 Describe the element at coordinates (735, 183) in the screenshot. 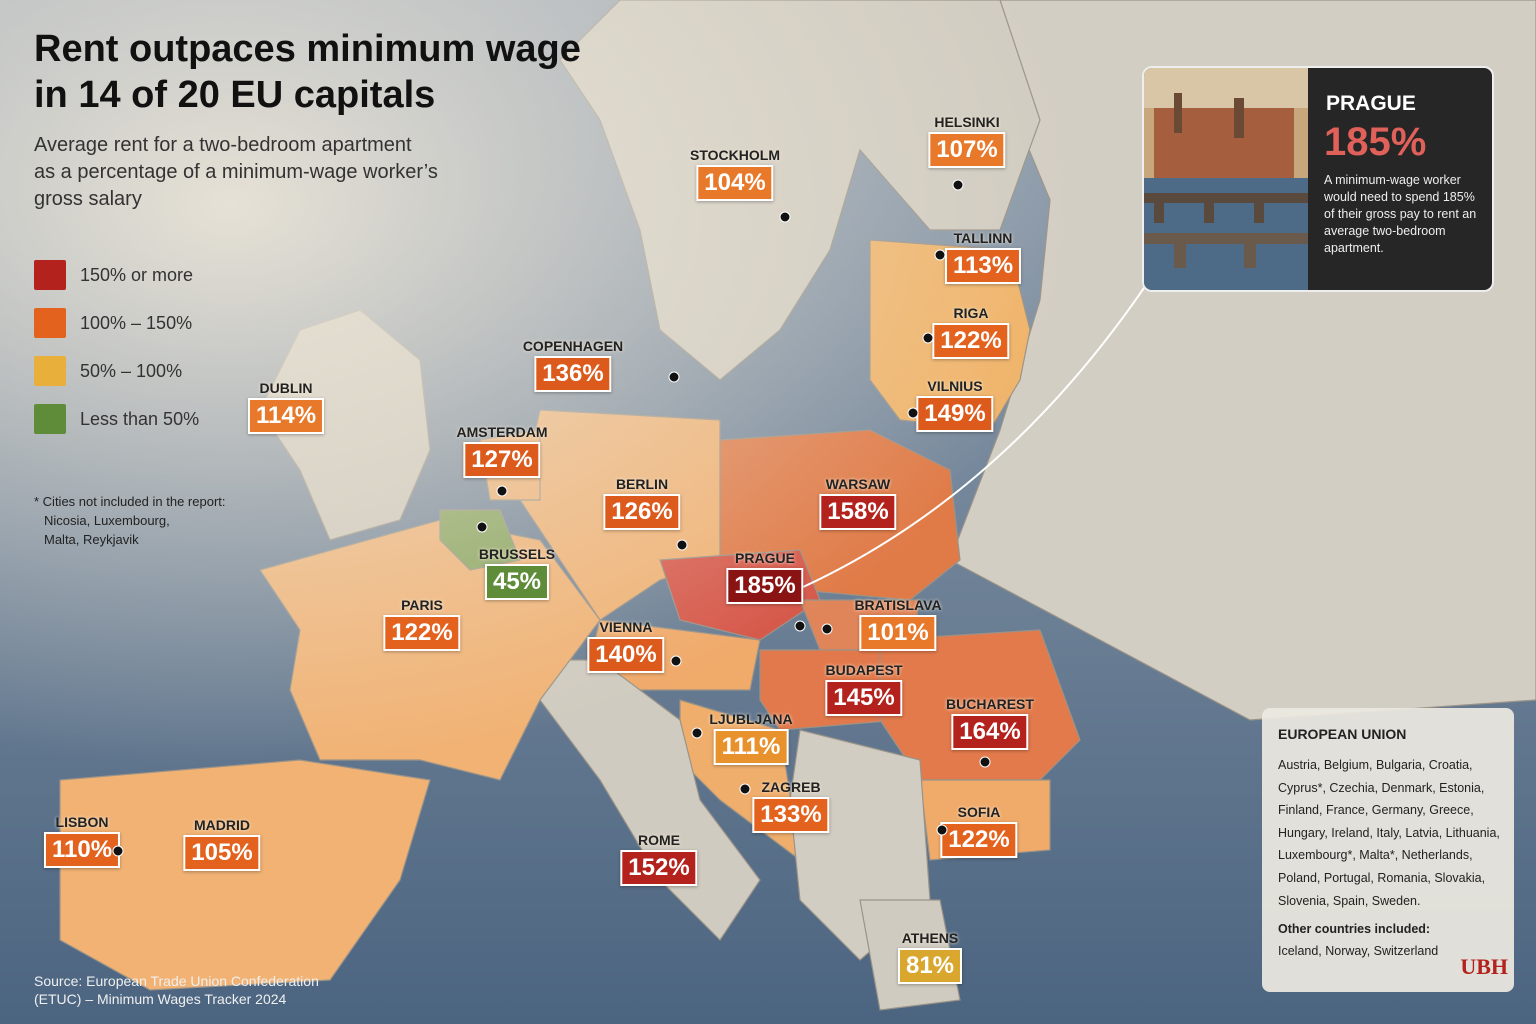

I see `city-value: 104%` at that location.